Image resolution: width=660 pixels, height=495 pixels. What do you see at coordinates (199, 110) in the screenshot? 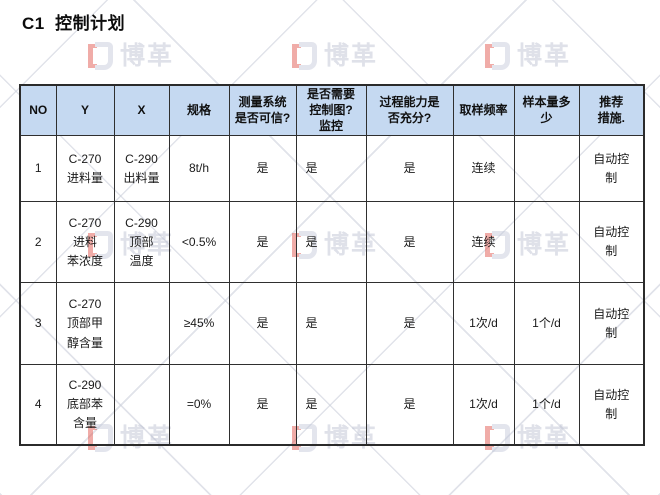
I see `column-header-spec: 规格` at bounding box center [199, 110].